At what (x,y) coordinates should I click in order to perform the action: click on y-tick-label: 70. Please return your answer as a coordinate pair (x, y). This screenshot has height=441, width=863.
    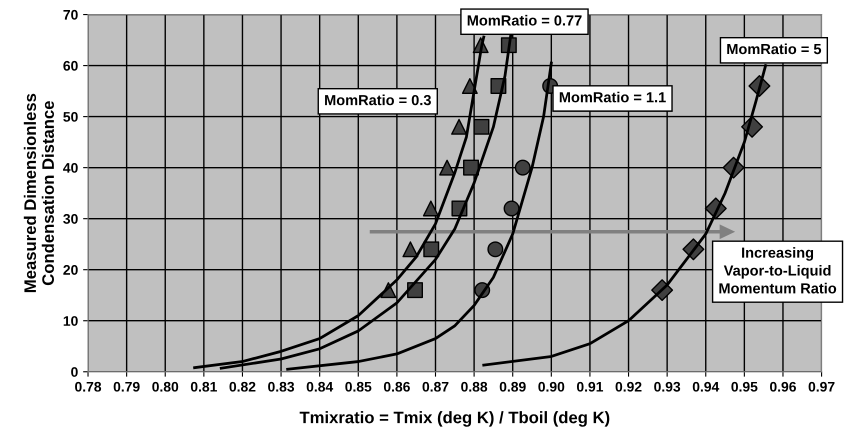
    Looking at the image, I should click on (70, 15).